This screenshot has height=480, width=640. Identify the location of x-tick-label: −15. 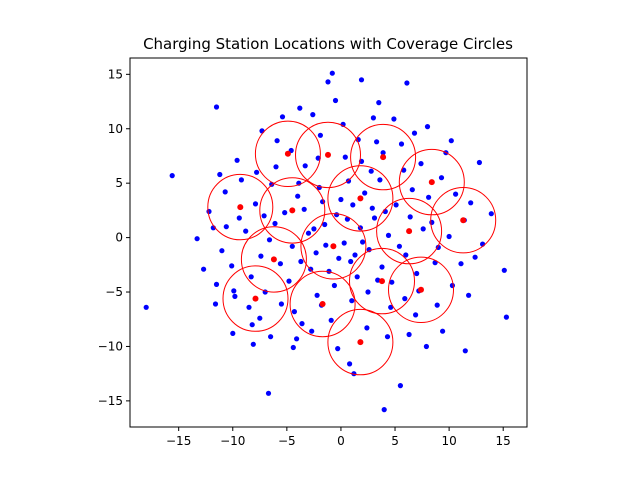
(178, 441).